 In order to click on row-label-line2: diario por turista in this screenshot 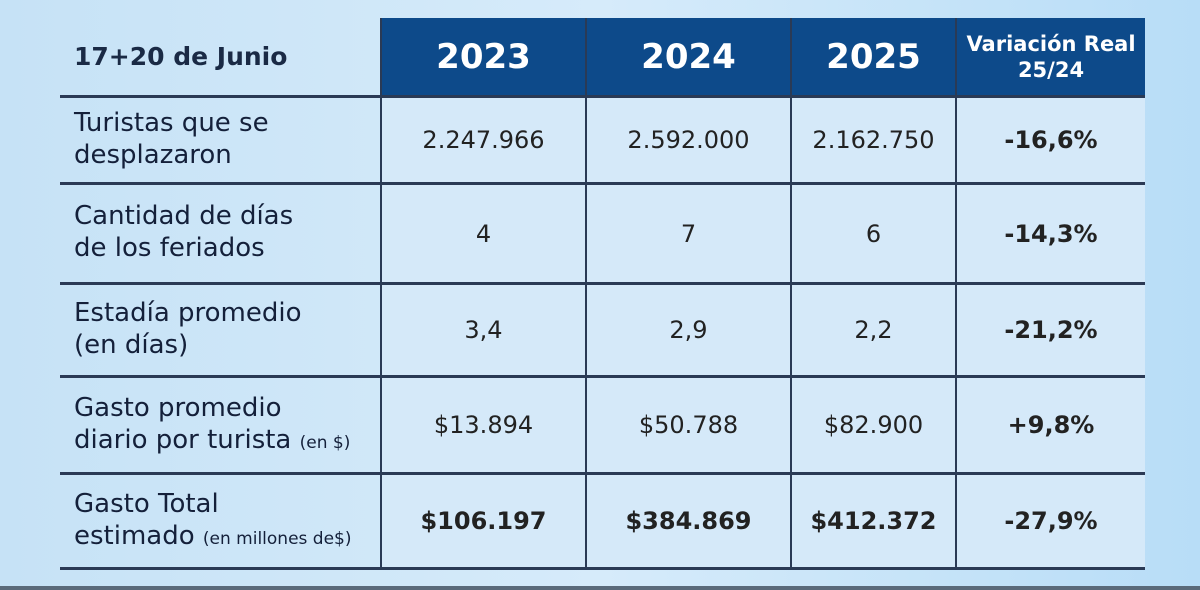, I will do `click(183, 439)`.